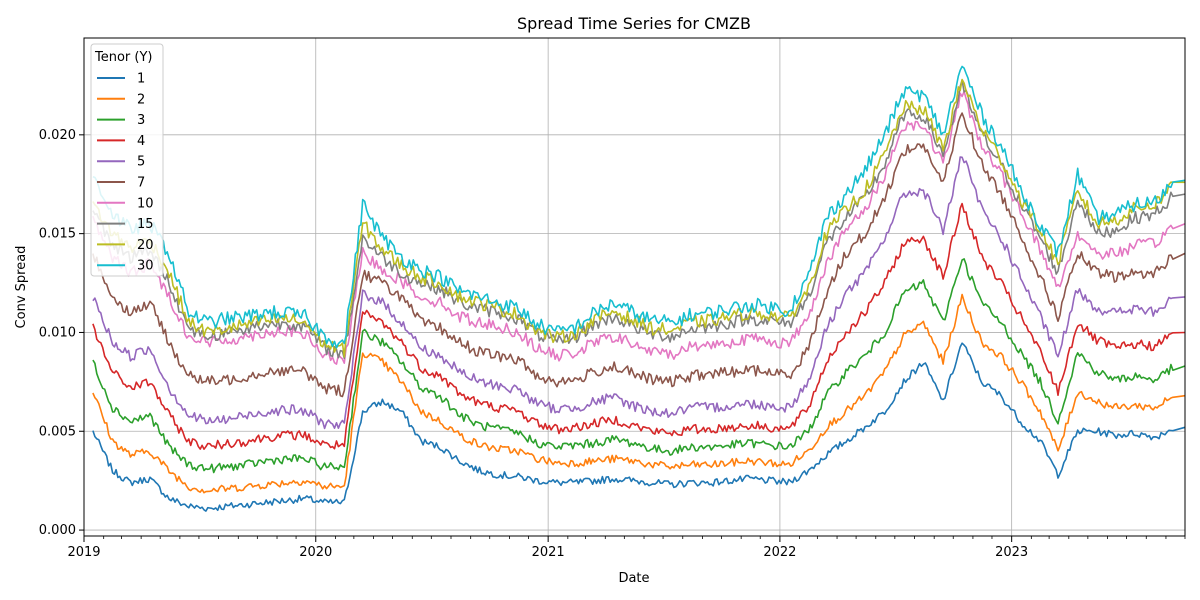 This screenshot has width=1200, height=600. I want to click on legend: Tenor (Y) 1 2 3 4 5 7 10 15 20 30, so click(127, 160).